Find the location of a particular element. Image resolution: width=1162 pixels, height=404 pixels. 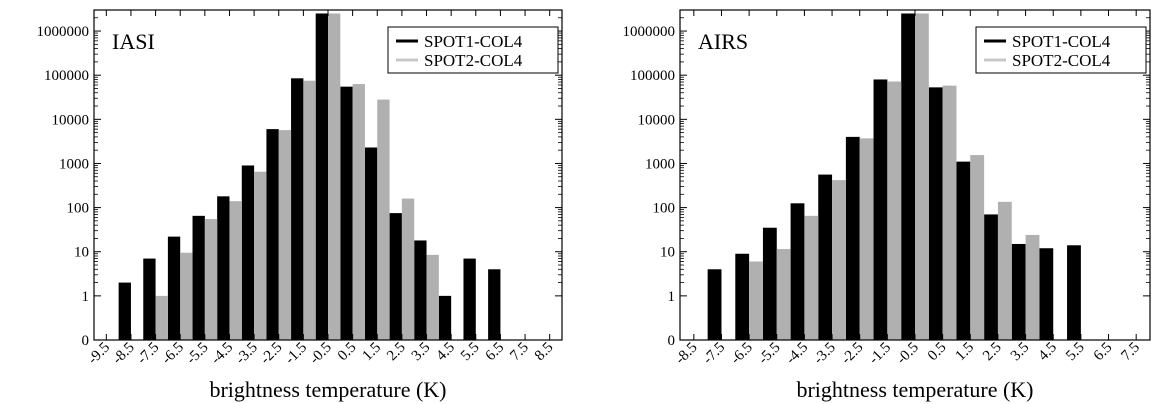

iasi-x-axis-label: brightness temperature (K) is located at coordinates (327, 389).